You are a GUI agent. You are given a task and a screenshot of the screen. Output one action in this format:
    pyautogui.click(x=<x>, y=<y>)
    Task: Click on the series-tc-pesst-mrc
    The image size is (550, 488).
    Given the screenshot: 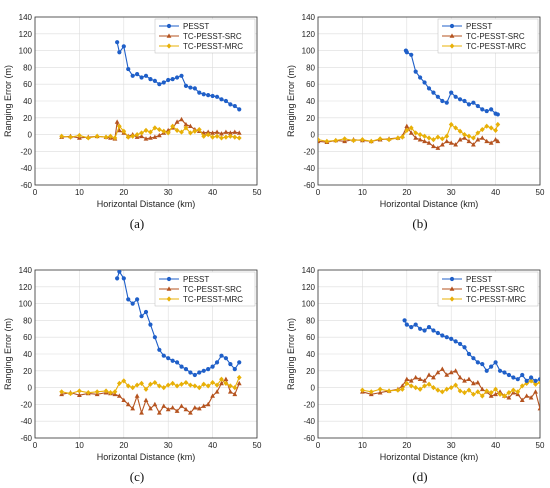 What is the action you would take?
    pyautogui.click(x=150, y=132)
    